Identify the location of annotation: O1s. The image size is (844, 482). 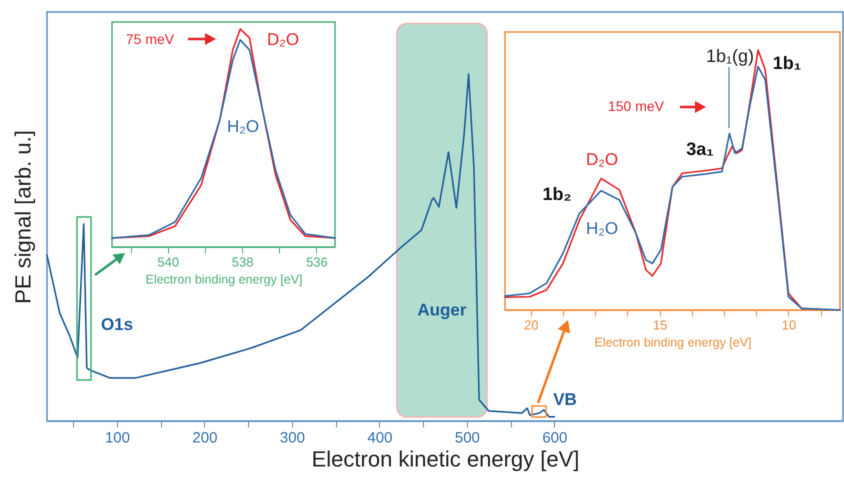
(117, 324).